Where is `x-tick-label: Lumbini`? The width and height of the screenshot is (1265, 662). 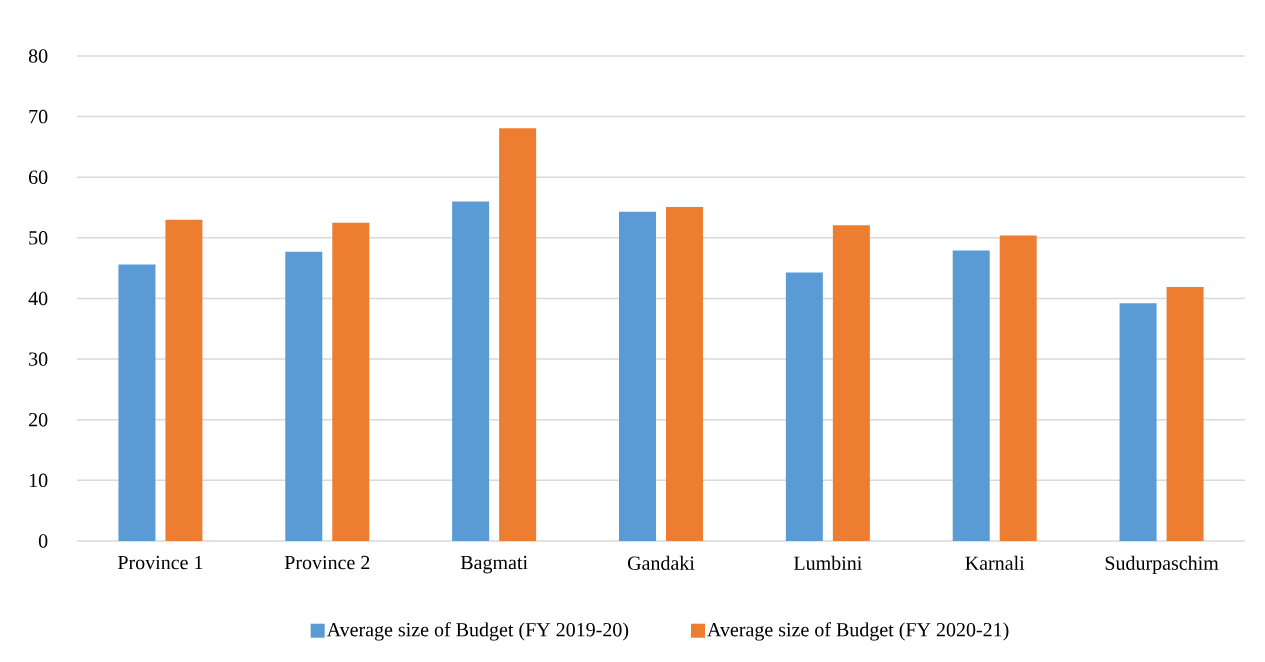 x-tick-label: Lumbini is located at coordinates (827, 562).